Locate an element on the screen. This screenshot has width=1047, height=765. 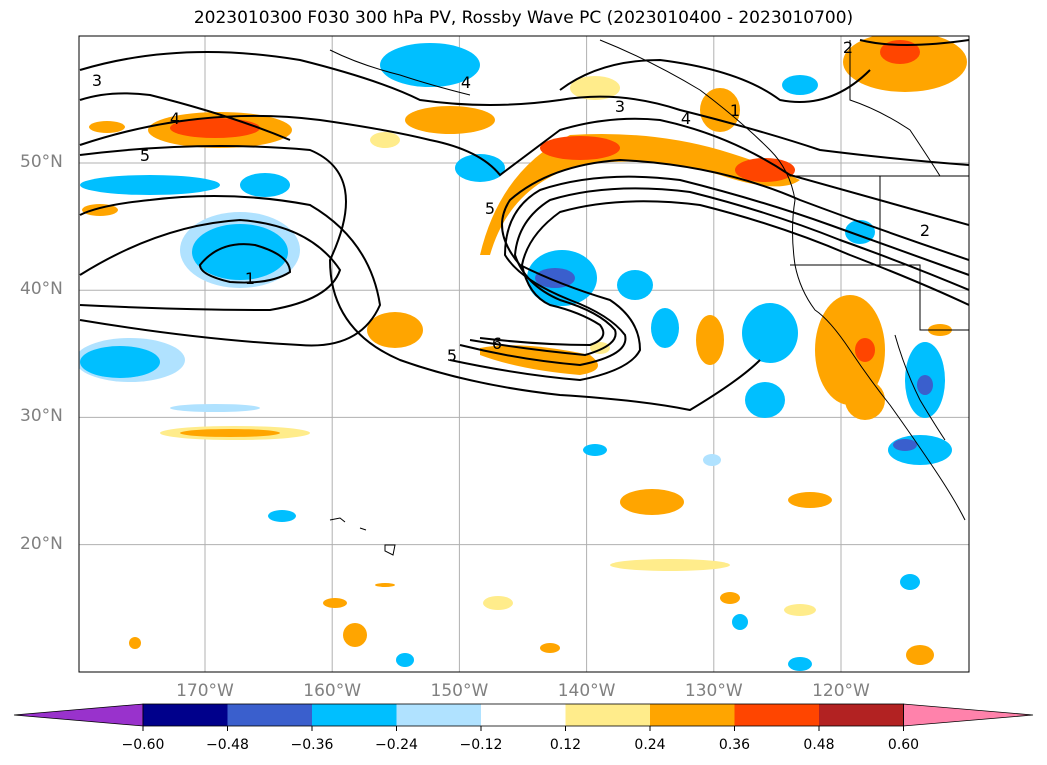
colorbar-tick-label: −0.60 is located at coordinates (143, 745).